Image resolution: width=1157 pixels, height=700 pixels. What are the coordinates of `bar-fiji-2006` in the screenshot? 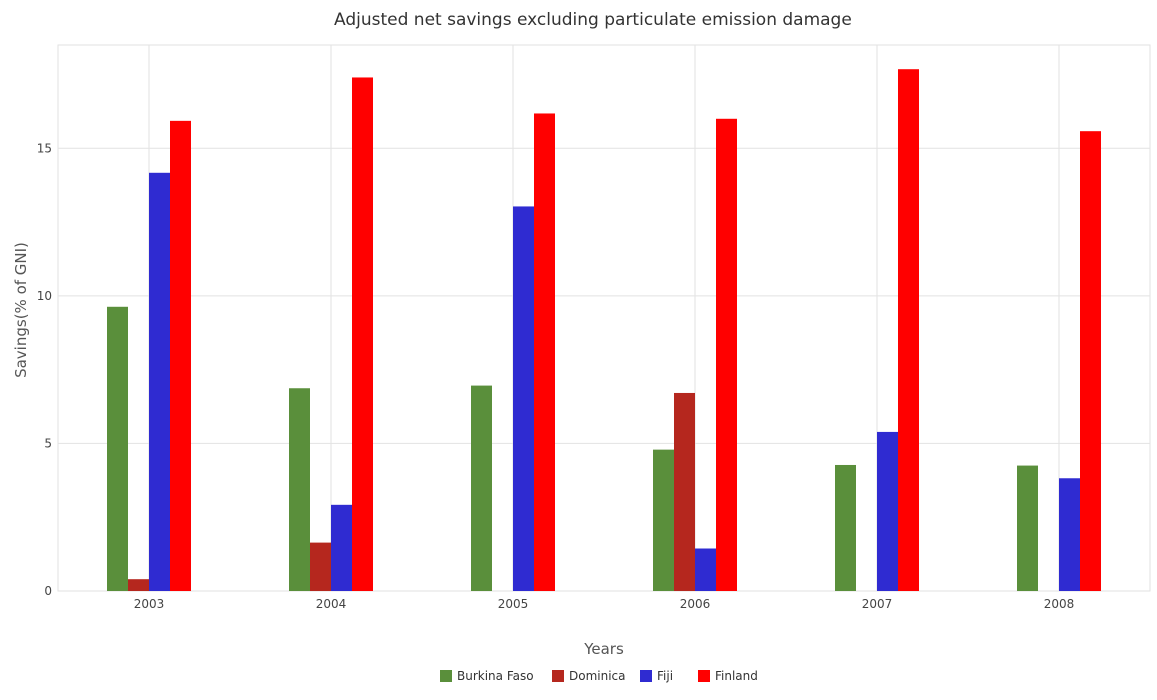 It's located at (705, 569).